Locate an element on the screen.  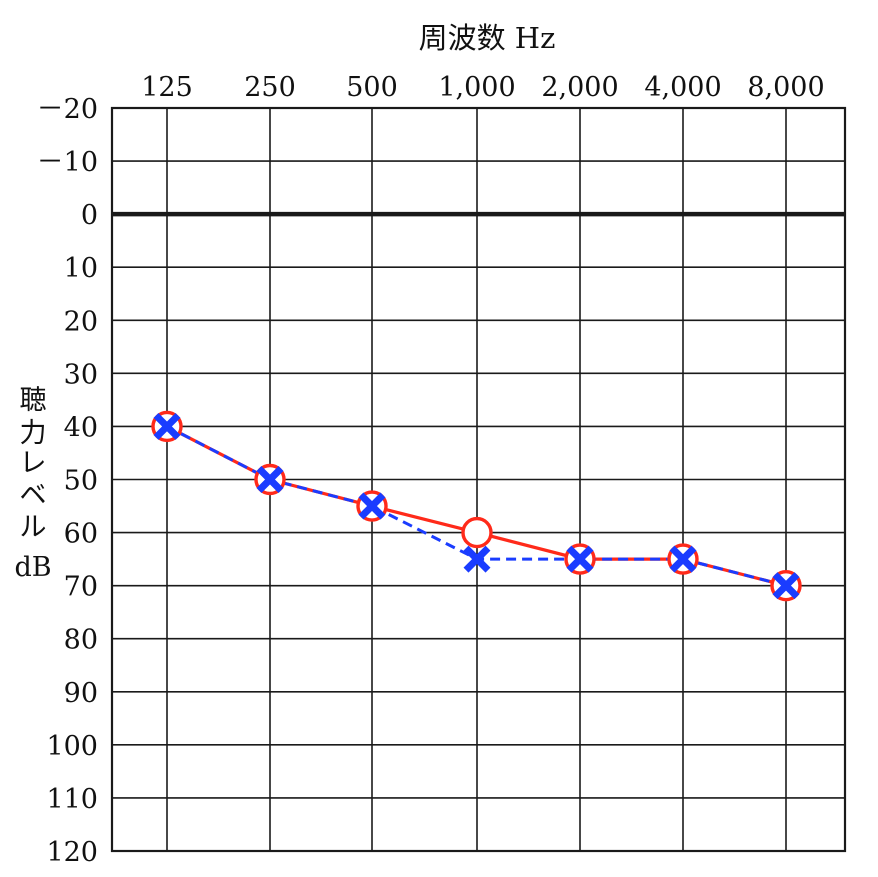
y-tick-label: 60 is located at coordinates (81, 534).